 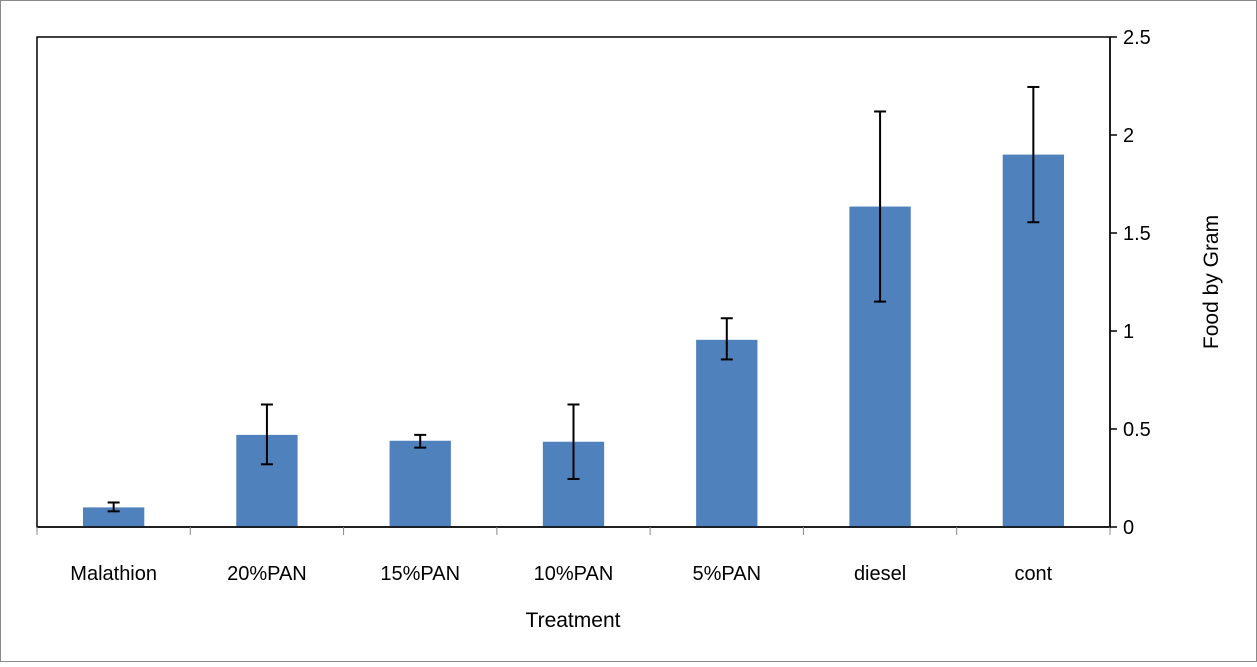 What do you see at coordinates (267, 574) in the screenshot?
I see `x-tick-label: 20%PAN` at bounding box center [267, 574].